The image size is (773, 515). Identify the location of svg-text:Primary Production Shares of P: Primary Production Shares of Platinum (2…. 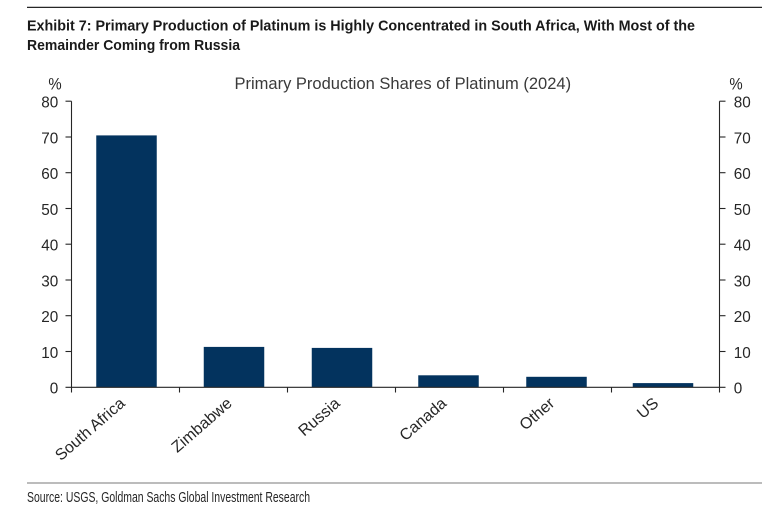
(403, 84).